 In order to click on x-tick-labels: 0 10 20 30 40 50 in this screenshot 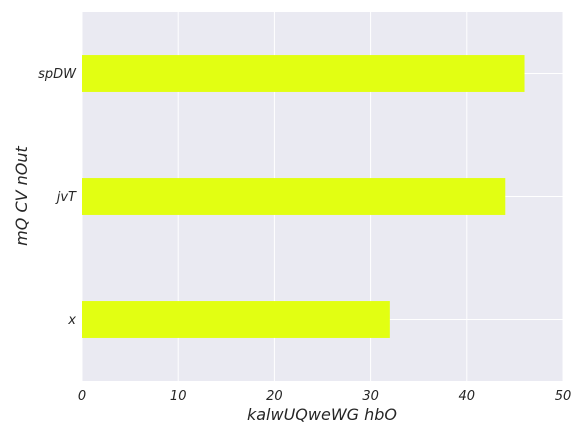, I will do `click(324, 396)`.